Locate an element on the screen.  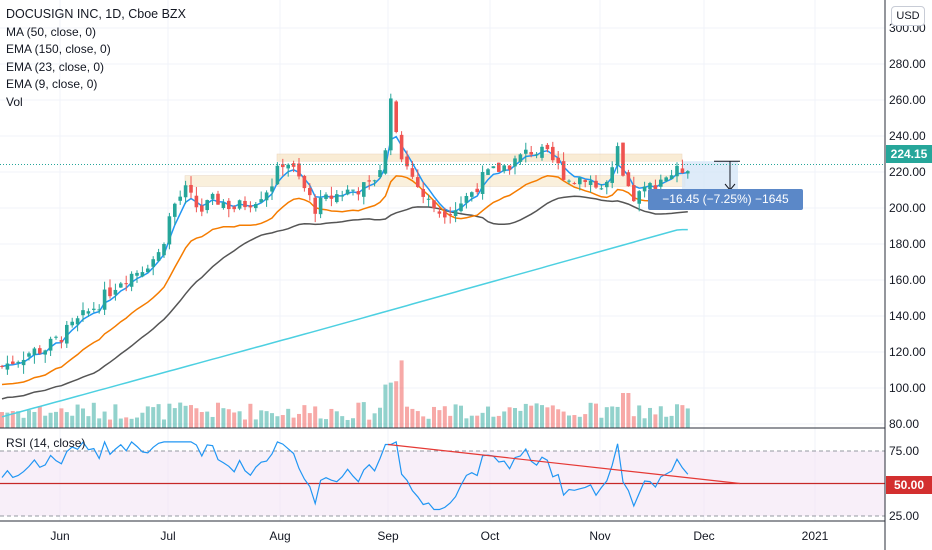
indicator-ema150: EMA (150, close, 0) is located at coordinates (58, 49).